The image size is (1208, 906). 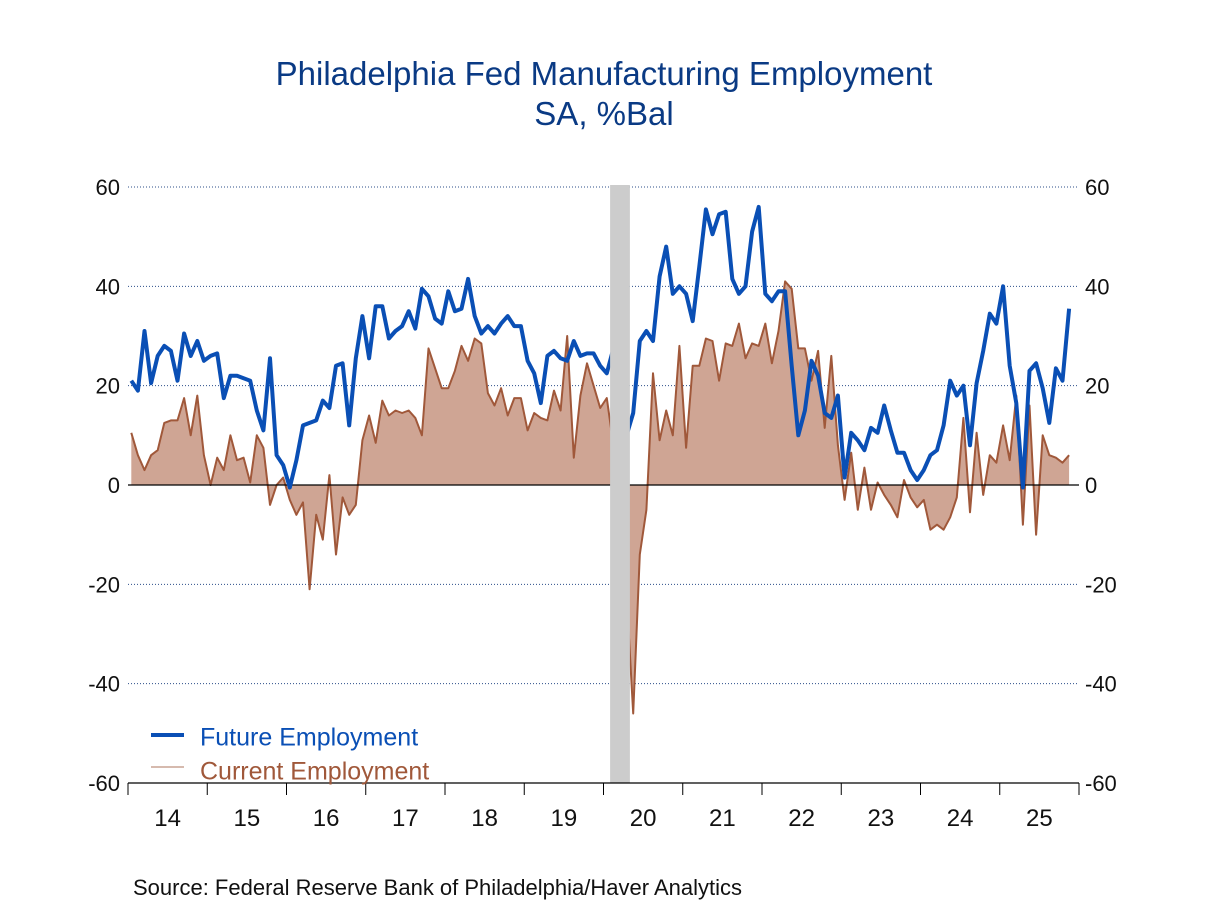 I want to click on y-tick-label-left: 60, so click(x=108, y=187).